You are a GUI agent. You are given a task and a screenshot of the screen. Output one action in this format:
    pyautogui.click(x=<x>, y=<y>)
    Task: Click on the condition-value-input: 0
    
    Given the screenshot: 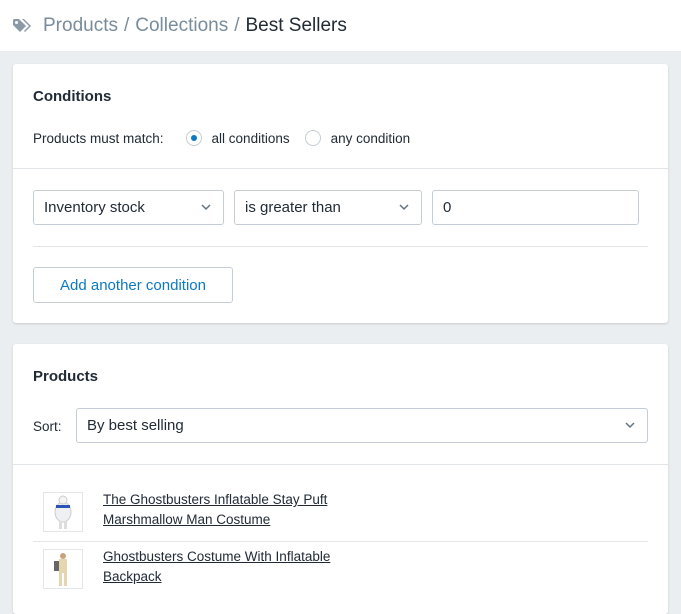 What is the action you would take?
    pyautogui.click(x=535, y=207)
    